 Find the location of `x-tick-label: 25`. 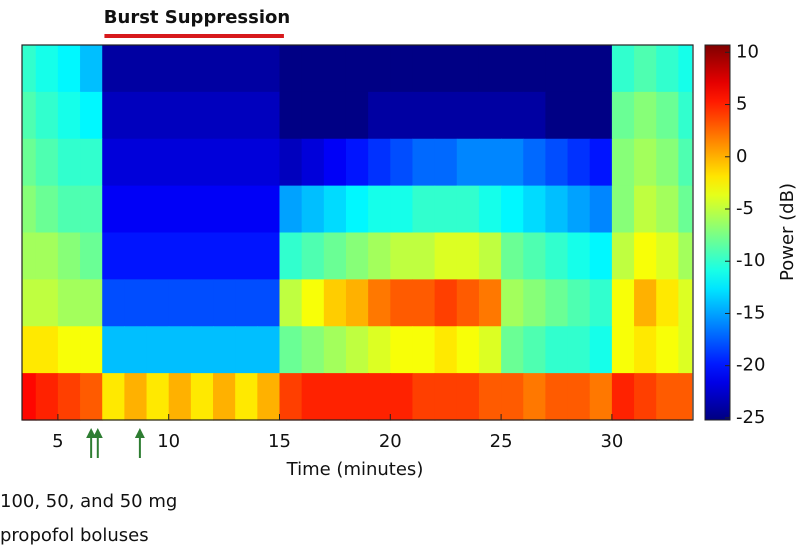

x-tick-label: 25 is located at coordinates (501, 441).